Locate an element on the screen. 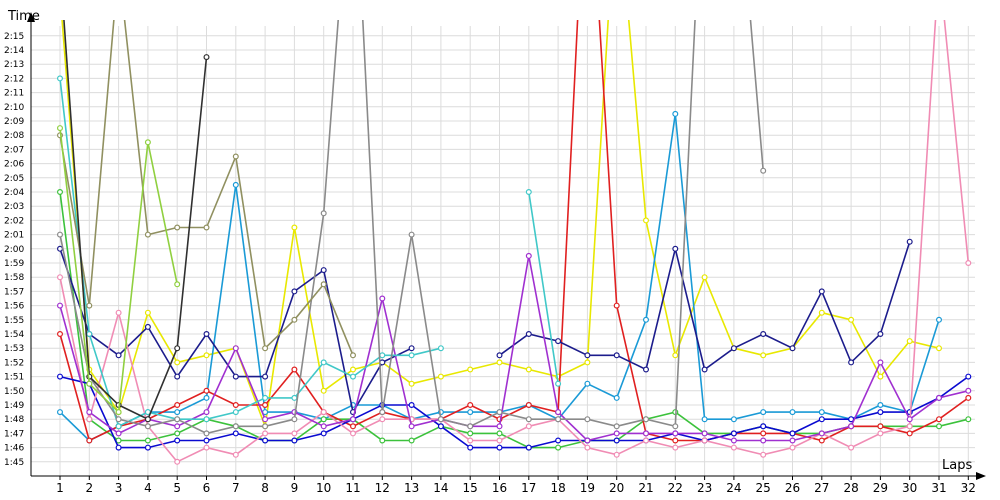  y-tick-label: 2:12 is located at coordinates (14, 79).